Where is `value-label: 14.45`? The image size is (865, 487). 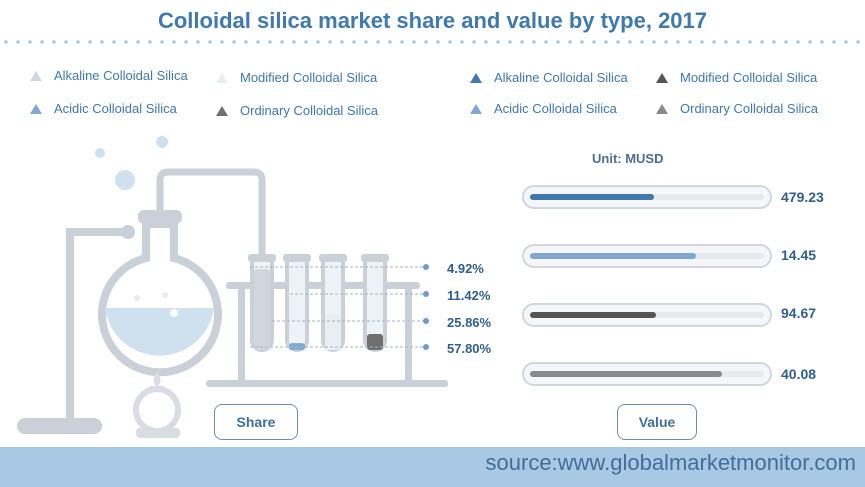 value-label: 14.45 is located at coordinates (799, 255).